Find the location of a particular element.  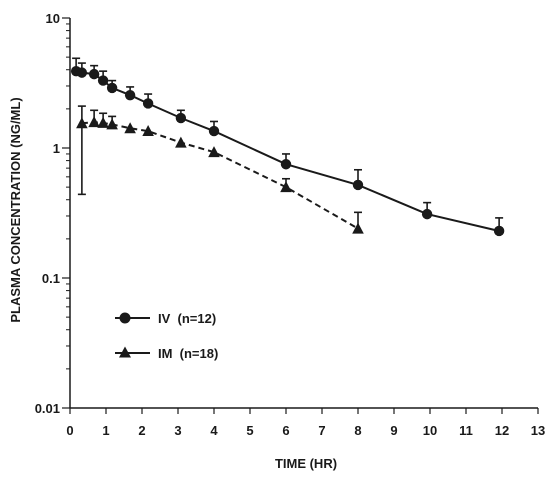

x-tick-label: 4 is located at coordinates (214, 430).